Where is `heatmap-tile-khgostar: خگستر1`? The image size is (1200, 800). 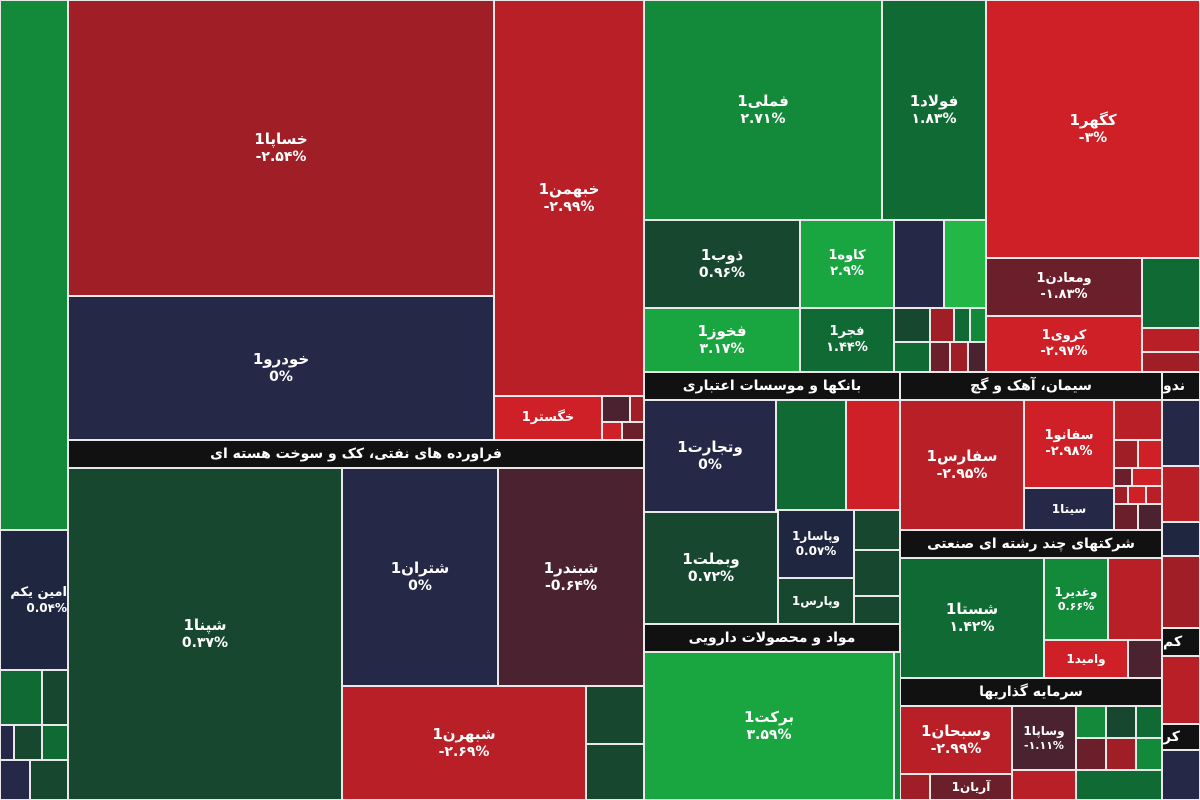
heatmap-tile-khgostar: خگستر1 is located at coordinates (548, 418).